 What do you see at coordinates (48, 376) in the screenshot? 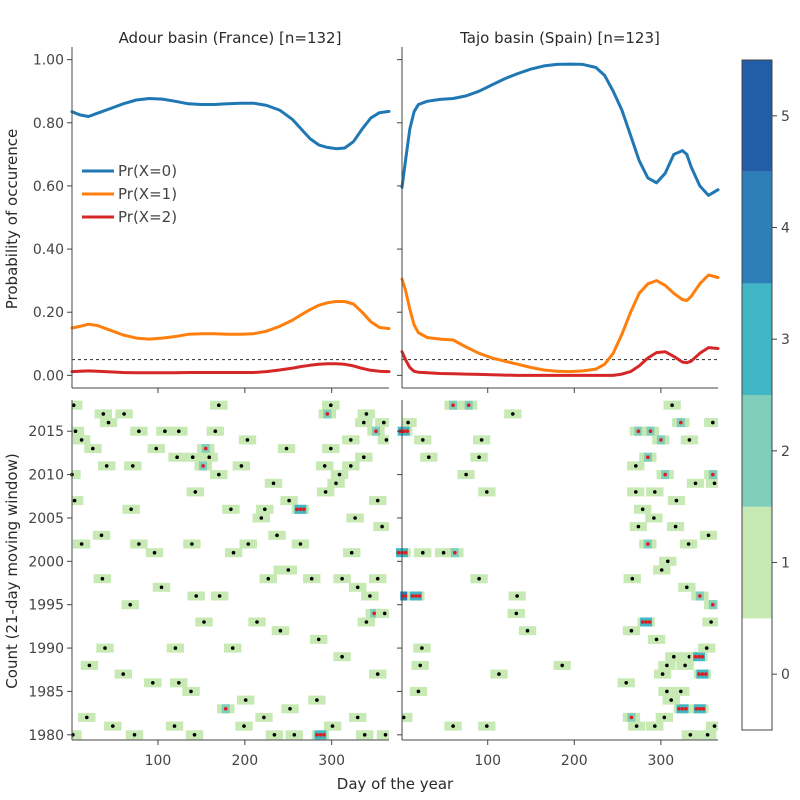
I see `top-y-tick-label: 0.00` at bounding box center [48, 376].